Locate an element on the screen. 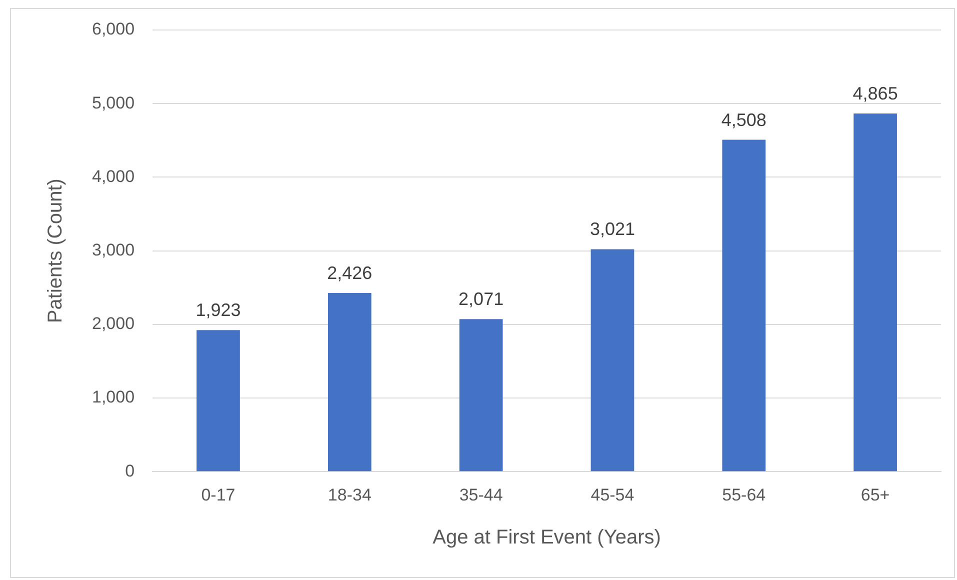  y-tick-label: 3,000 is located at coordinates (113, 250).